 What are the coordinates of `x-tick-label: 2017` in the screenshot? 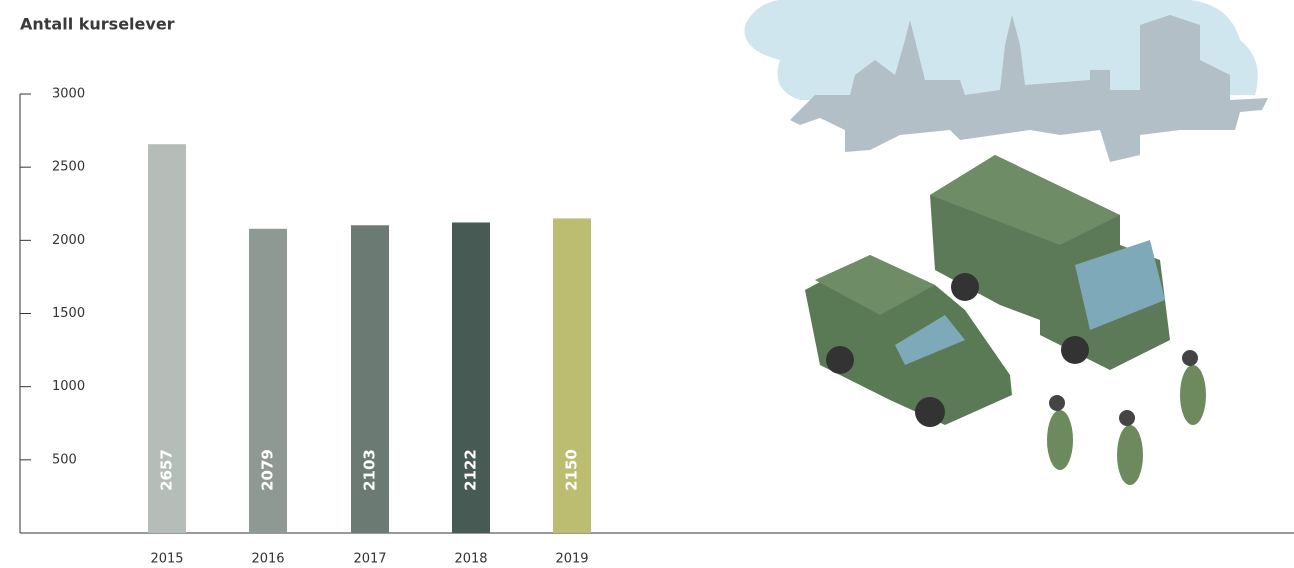 It's located at (369, 559).